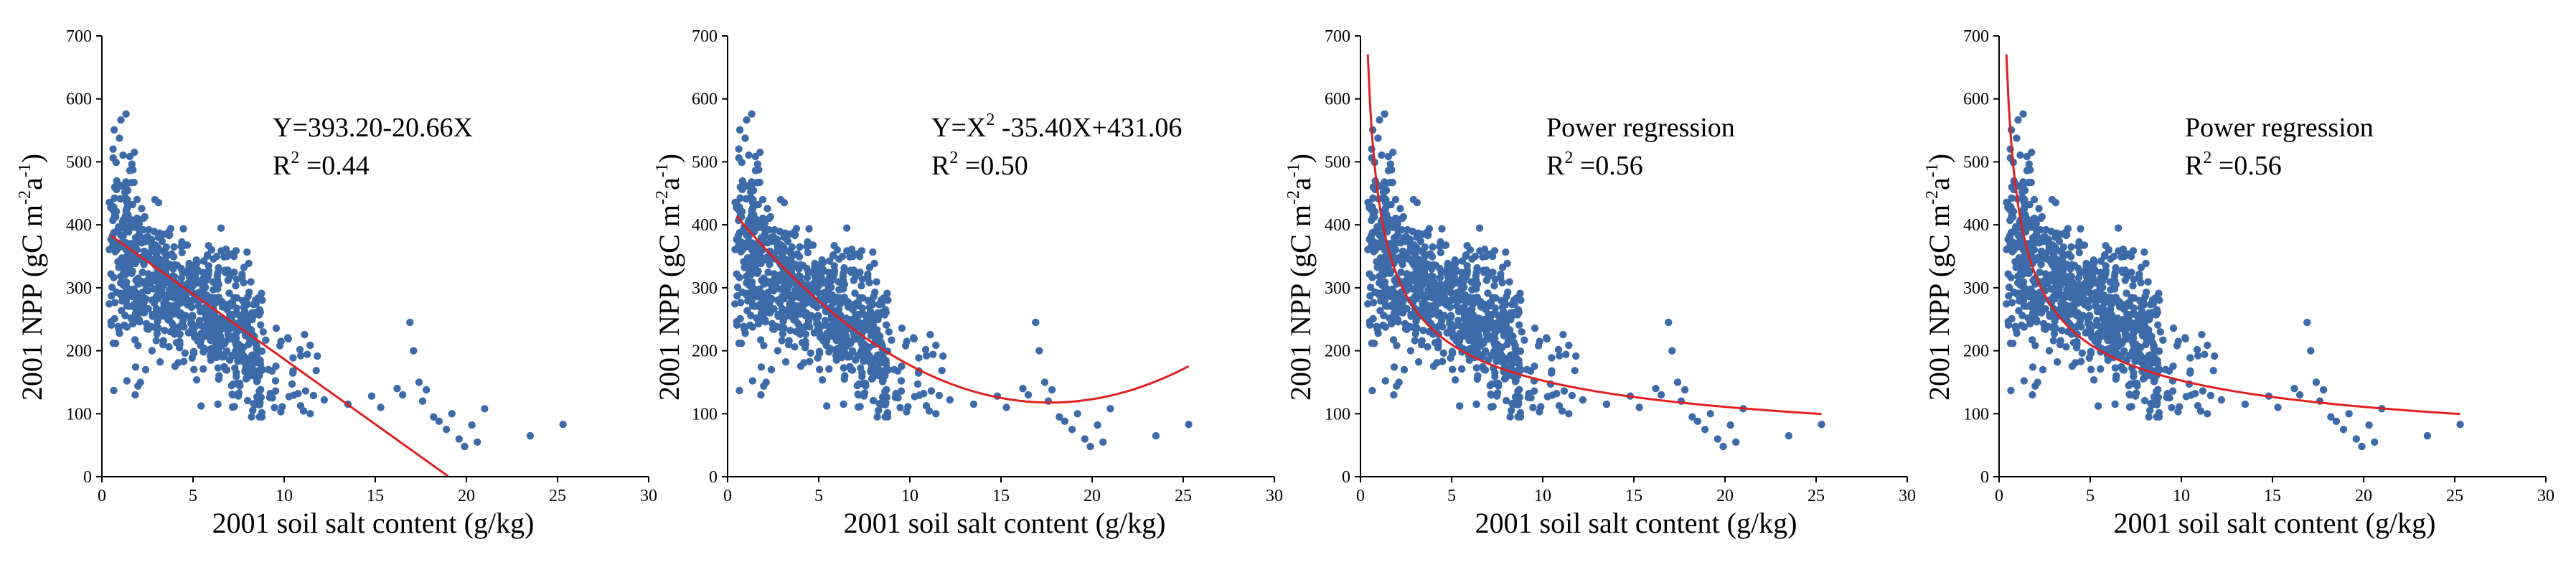  Describe the element at coordinates (1274, 496) in the screenshot. I see `x-tick-label: 30` at that location.